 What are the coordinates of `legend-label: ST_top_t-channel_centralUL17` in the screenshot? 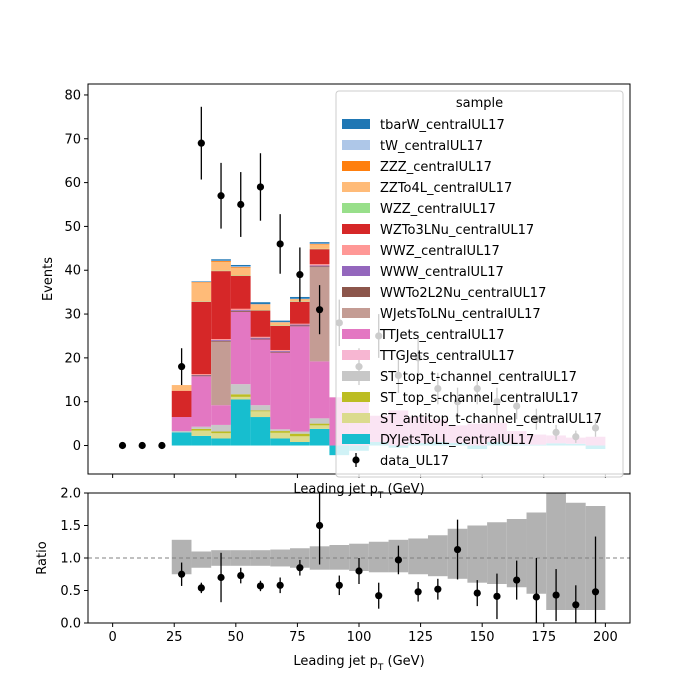 It's located at (478, 377).